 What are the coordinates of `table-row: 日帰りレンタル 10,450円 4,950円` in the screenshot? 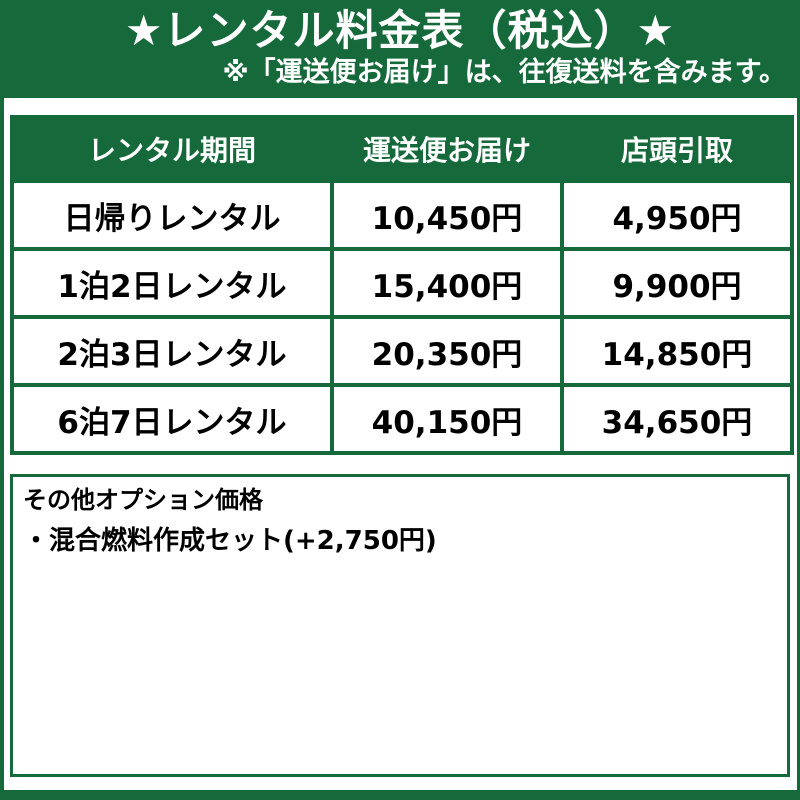 It's located at (402, 215).